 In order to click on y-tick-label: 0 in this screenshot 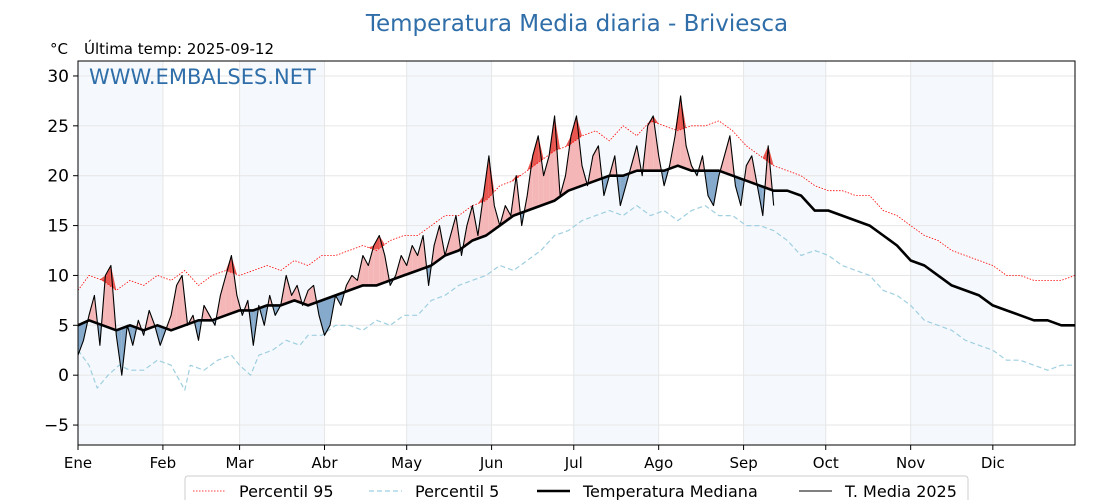, I will do `click(63, 376)`.